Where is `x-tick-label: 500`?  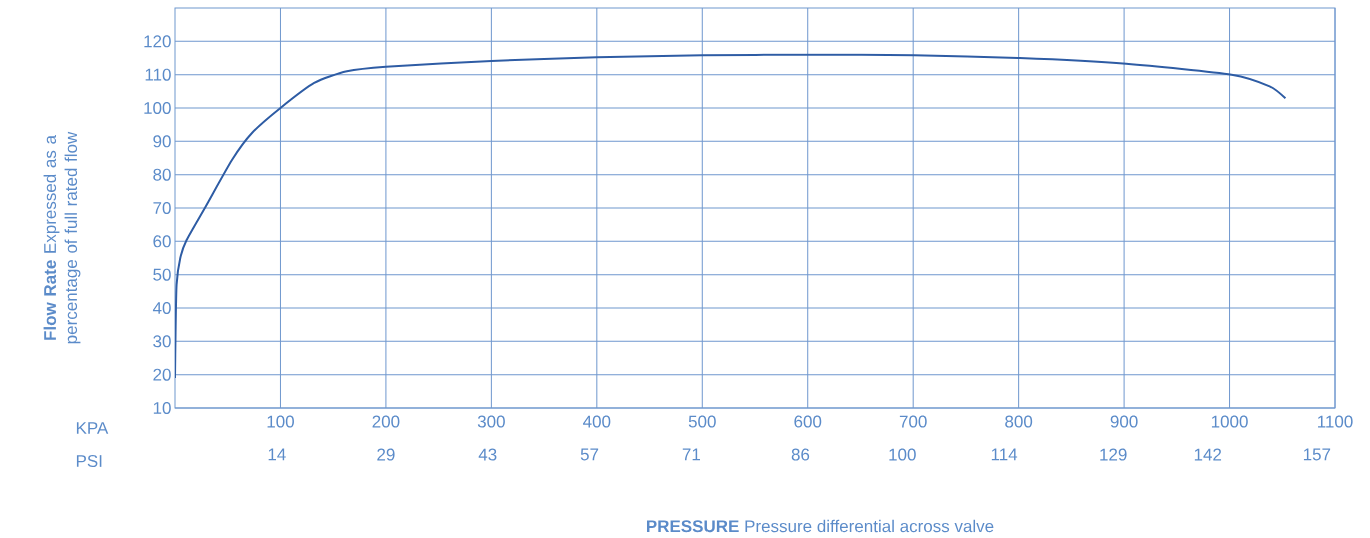
x-tick-label: 500 is located at coordinates (702, 421).